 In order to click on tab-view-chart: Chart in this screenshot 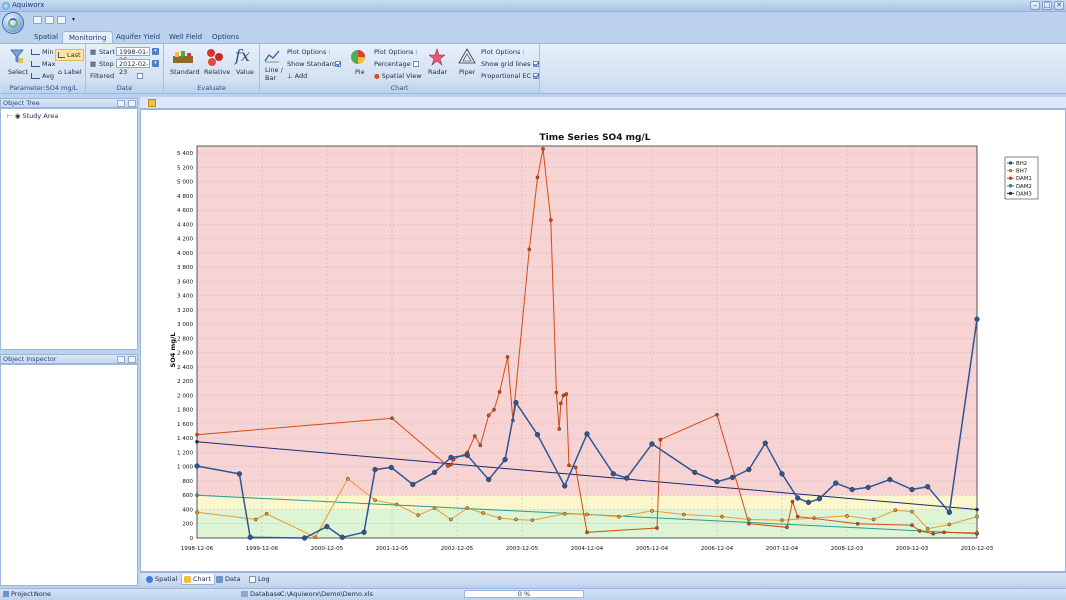, I will do `click(198, 579)`.